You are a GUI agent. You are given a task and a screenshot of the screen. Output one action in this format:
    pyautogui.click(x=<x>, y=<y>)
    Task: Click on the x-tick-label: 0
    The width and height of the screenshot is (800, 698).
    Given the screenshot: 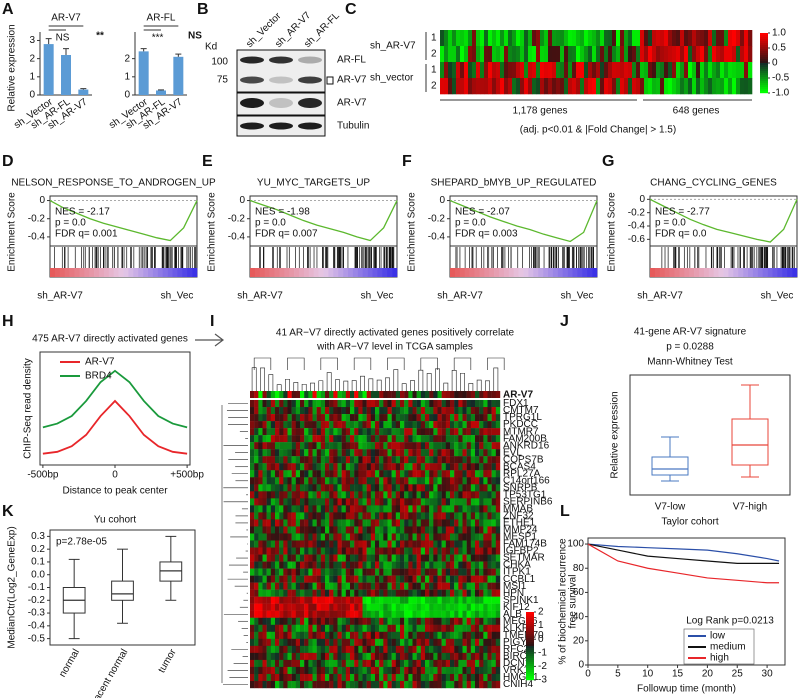 What is the action you would take?
    pyautogui.click(x=115, y=475)
    